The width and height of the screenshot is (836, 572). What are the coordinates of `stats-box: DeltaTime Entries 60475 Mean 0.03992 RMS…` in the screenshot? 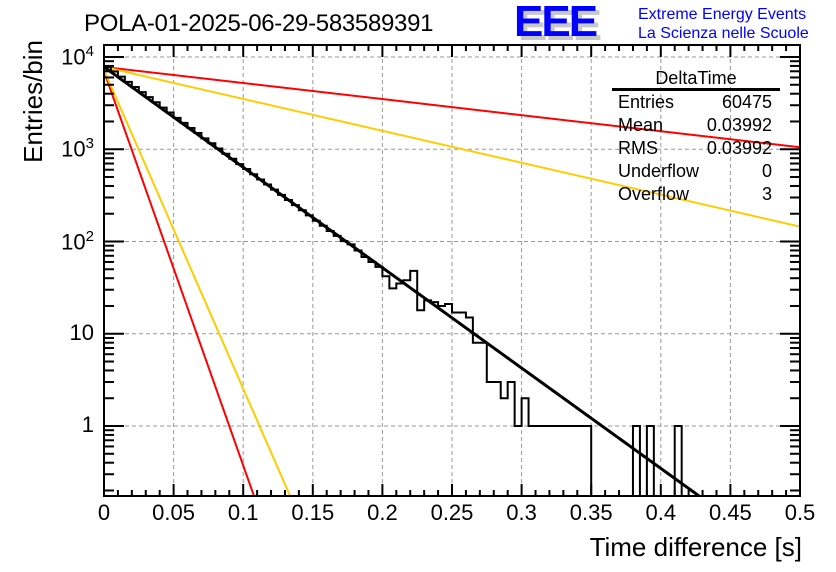 It's located at (697, 137).